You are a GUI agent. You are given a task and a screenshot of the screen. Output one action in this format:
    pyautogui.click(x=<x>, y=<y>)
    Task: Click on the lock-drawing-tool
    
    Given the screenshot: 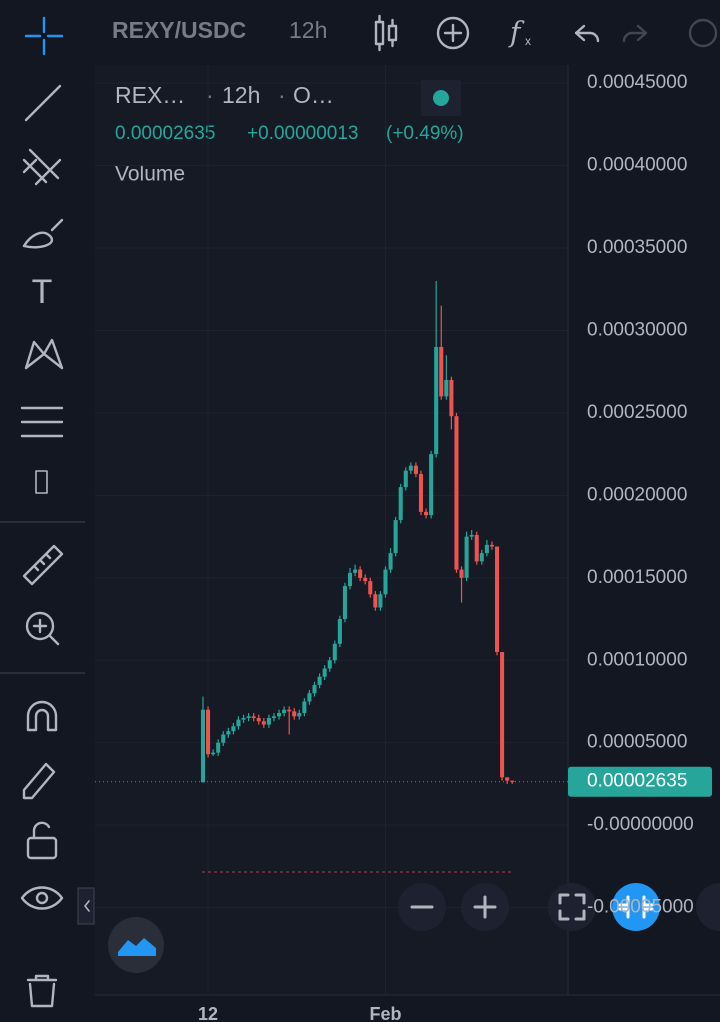 What is the action you would take?
    pyautogui.click(x=39, y=781)
    